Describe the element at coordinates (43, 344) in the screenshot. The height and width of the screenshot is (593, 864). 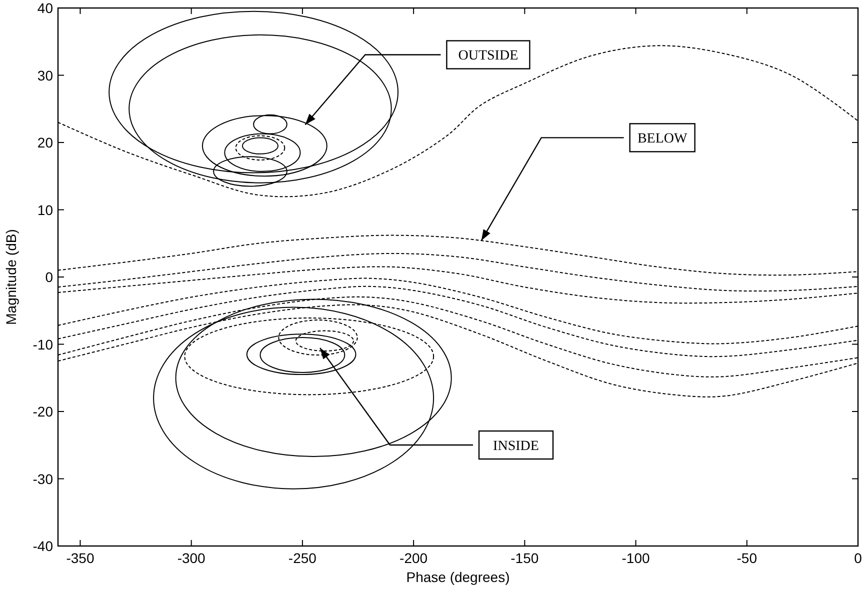
I see `y-tick-label: -10` at that location.